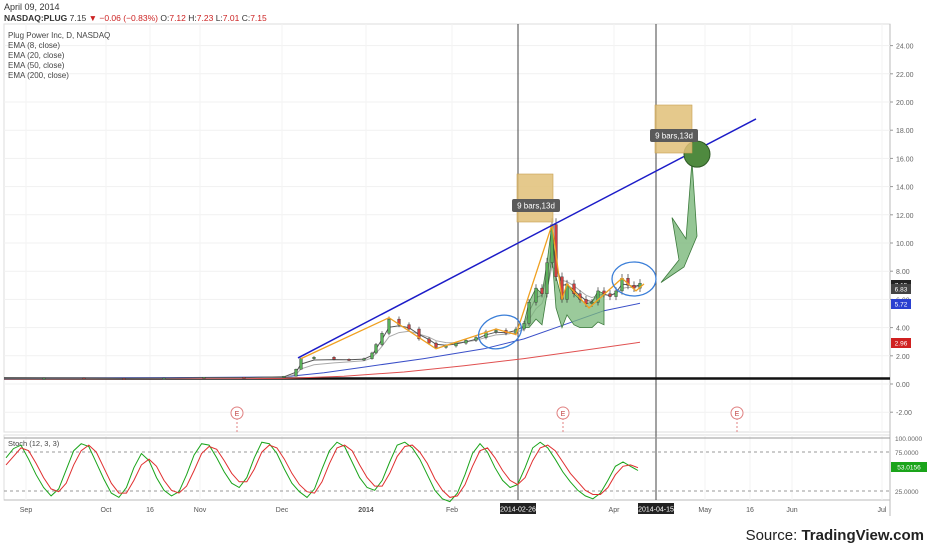  Describe the element at coordinates (452, 510) in the screenshot. I see `x-tick-label: Feb` at that location.